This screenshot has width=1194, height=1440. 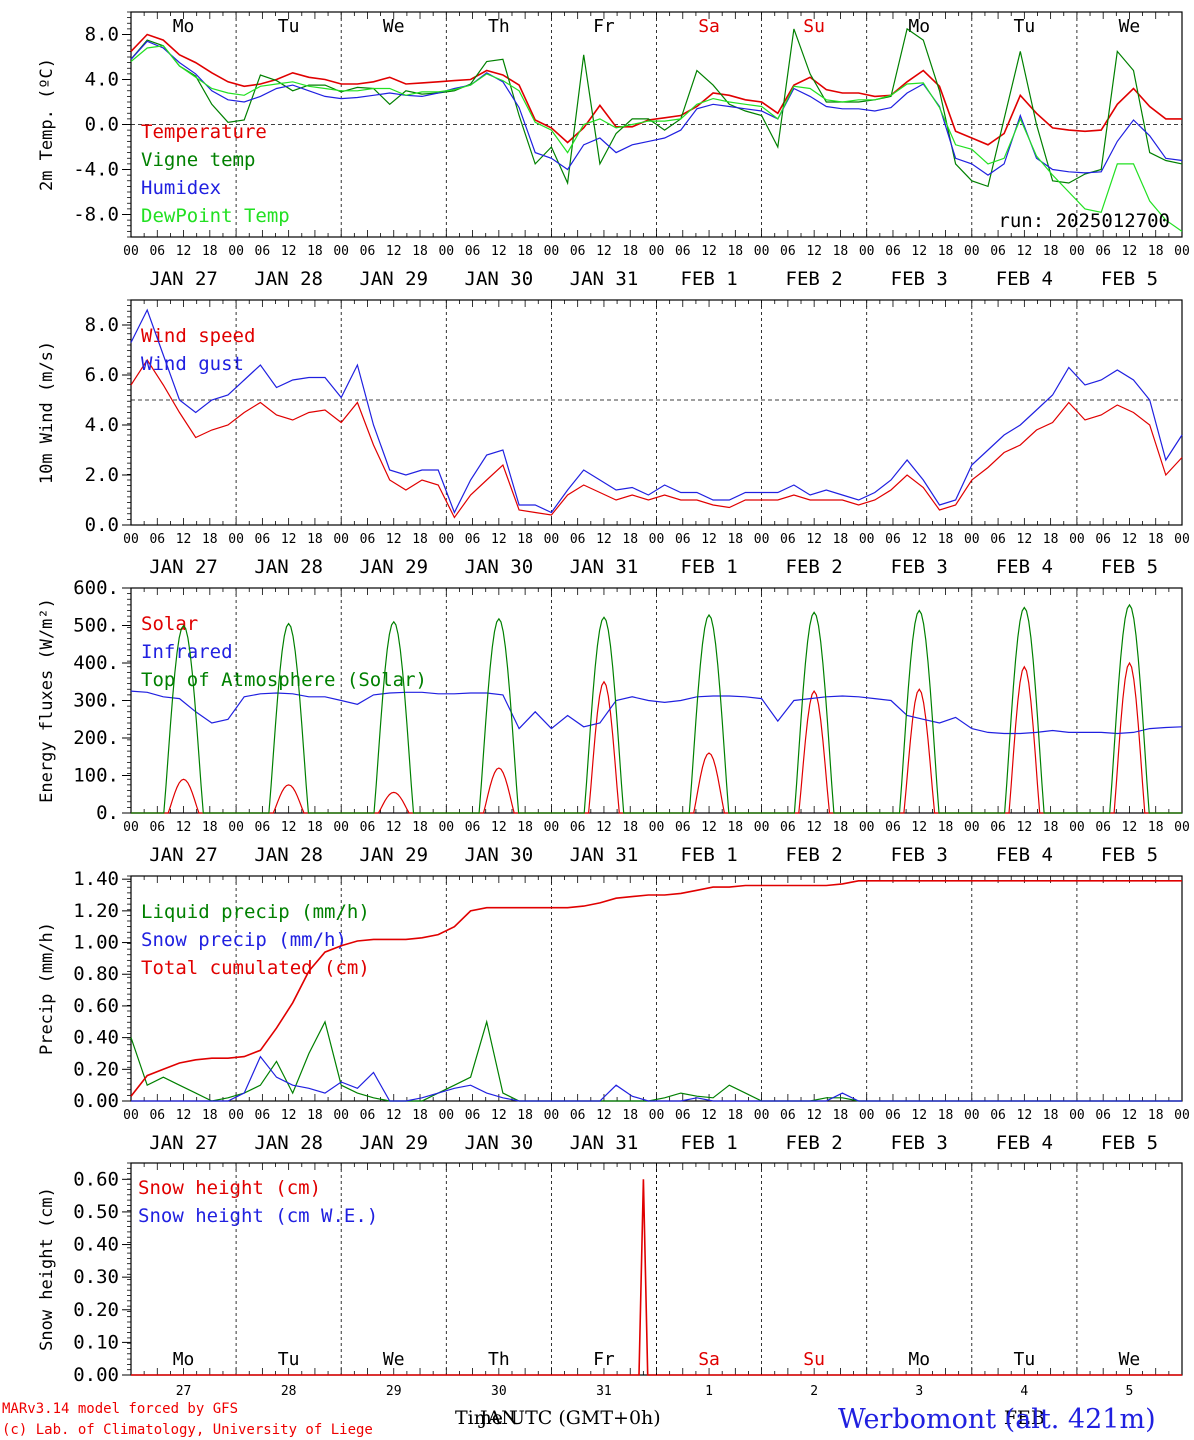 What do you see at coordinates (709, 1359) in the screenshot?
I see `day-name-label: Sa` at bounding box center [709, 1359].